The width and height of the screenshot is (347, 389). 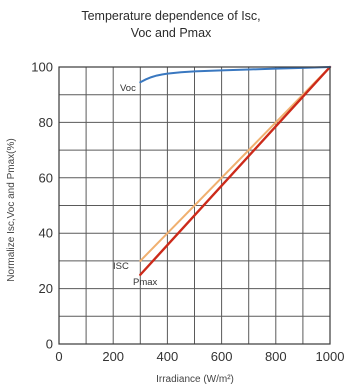 What do you see at coordinates (46, 177) in the screenshot?
I see `y-tick-label: 60` at bounding box center [46, 177].